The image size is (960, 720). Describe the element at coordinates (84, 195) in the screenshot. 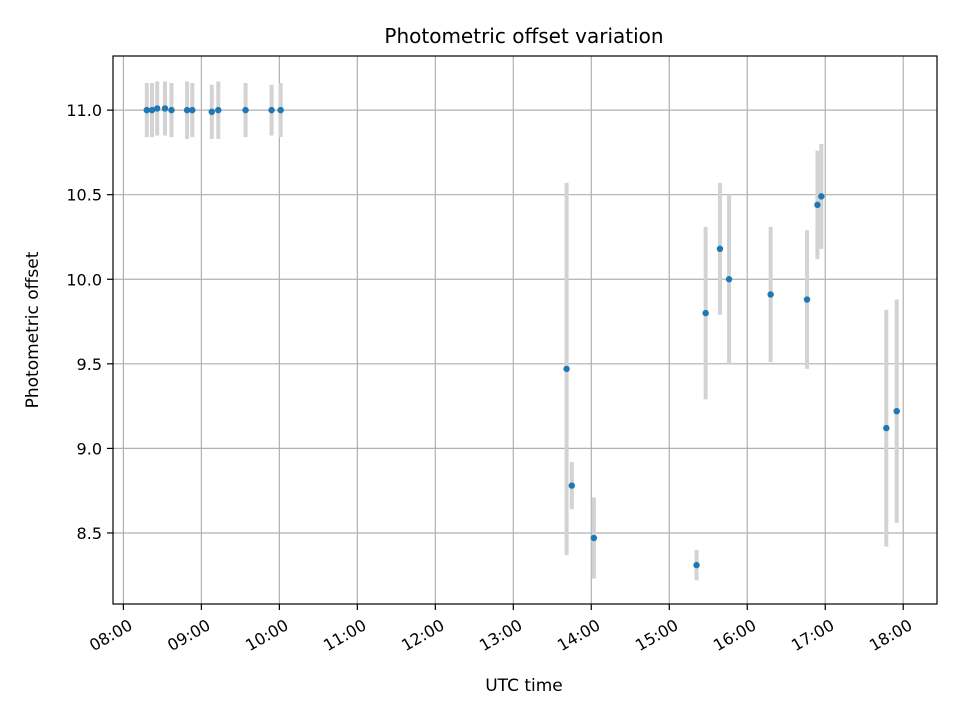

I see `y-tick-label: 10.5` at that location.